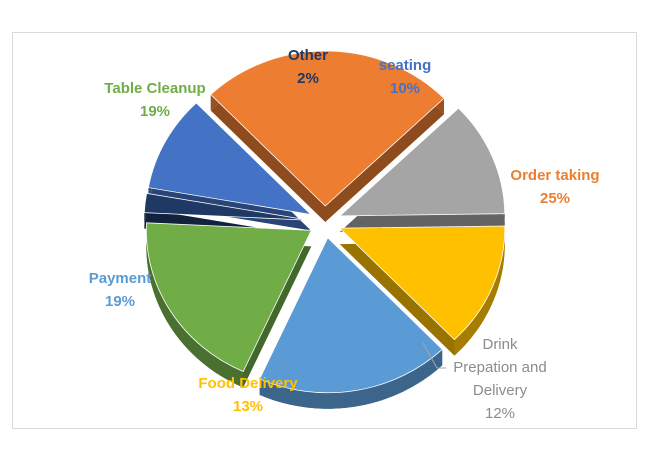 The image size is (650, 464). What do you see at coordinates (405, 77) in the screenshot?
I see `slice-label: seating 10%` at bounding box center [405, 77].